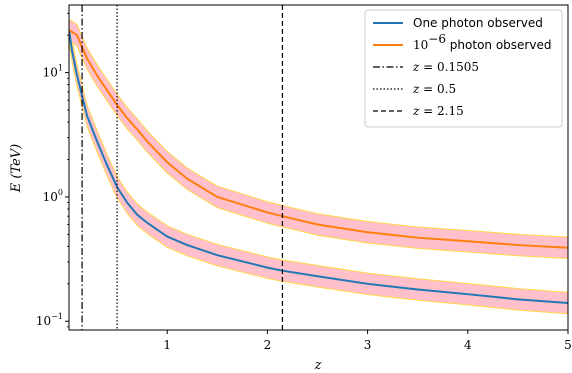  I want to click on x-axis: 1 2 3 4 5, so click(367, 341).